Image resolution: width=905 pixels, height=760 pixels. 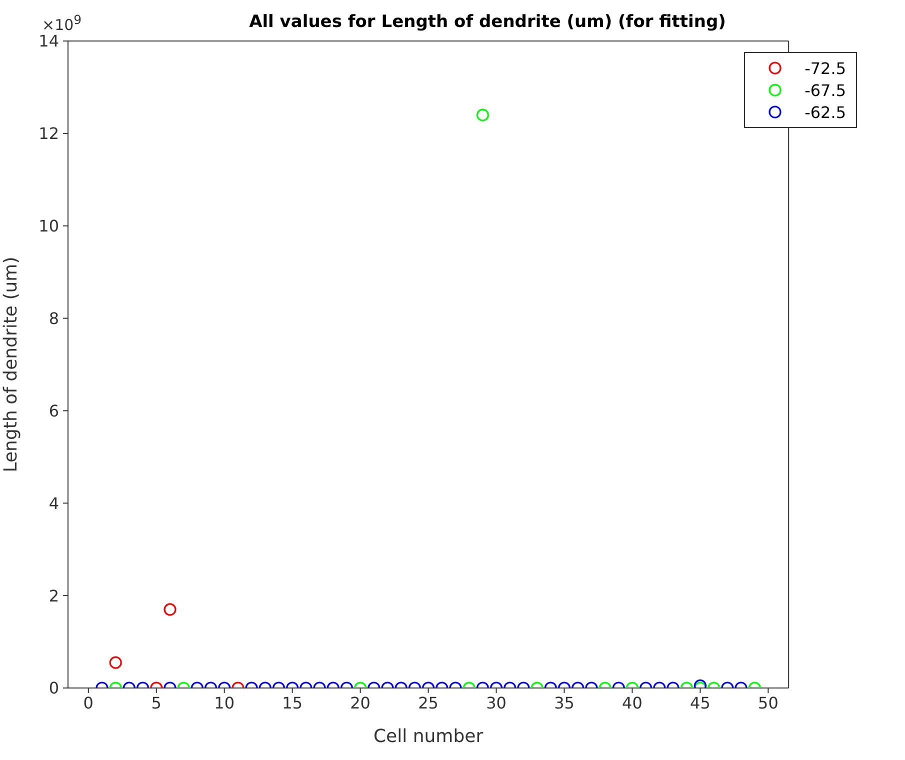 I want to click on legend-label: -67.5, so click(x=825, y=90).